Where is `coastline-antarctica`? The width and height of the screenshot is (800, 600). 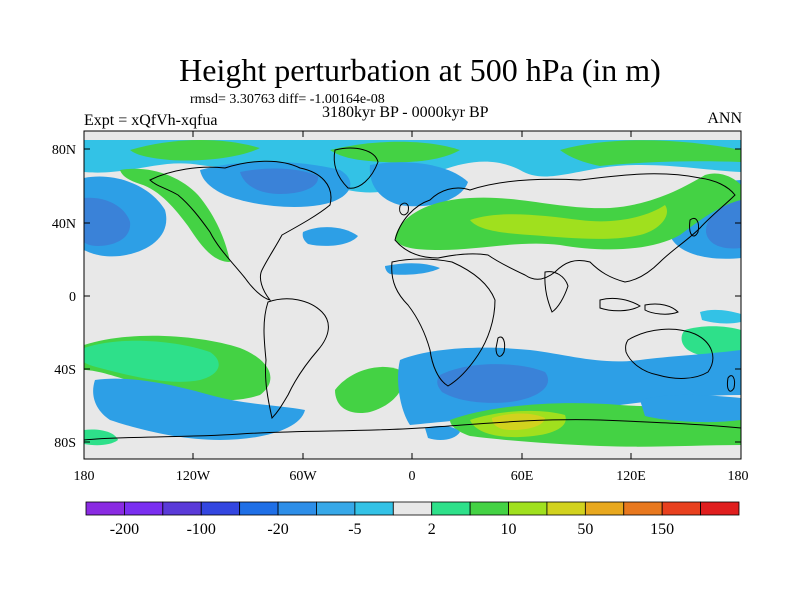 coastline-antarctica is located at coordinates (412, 430).